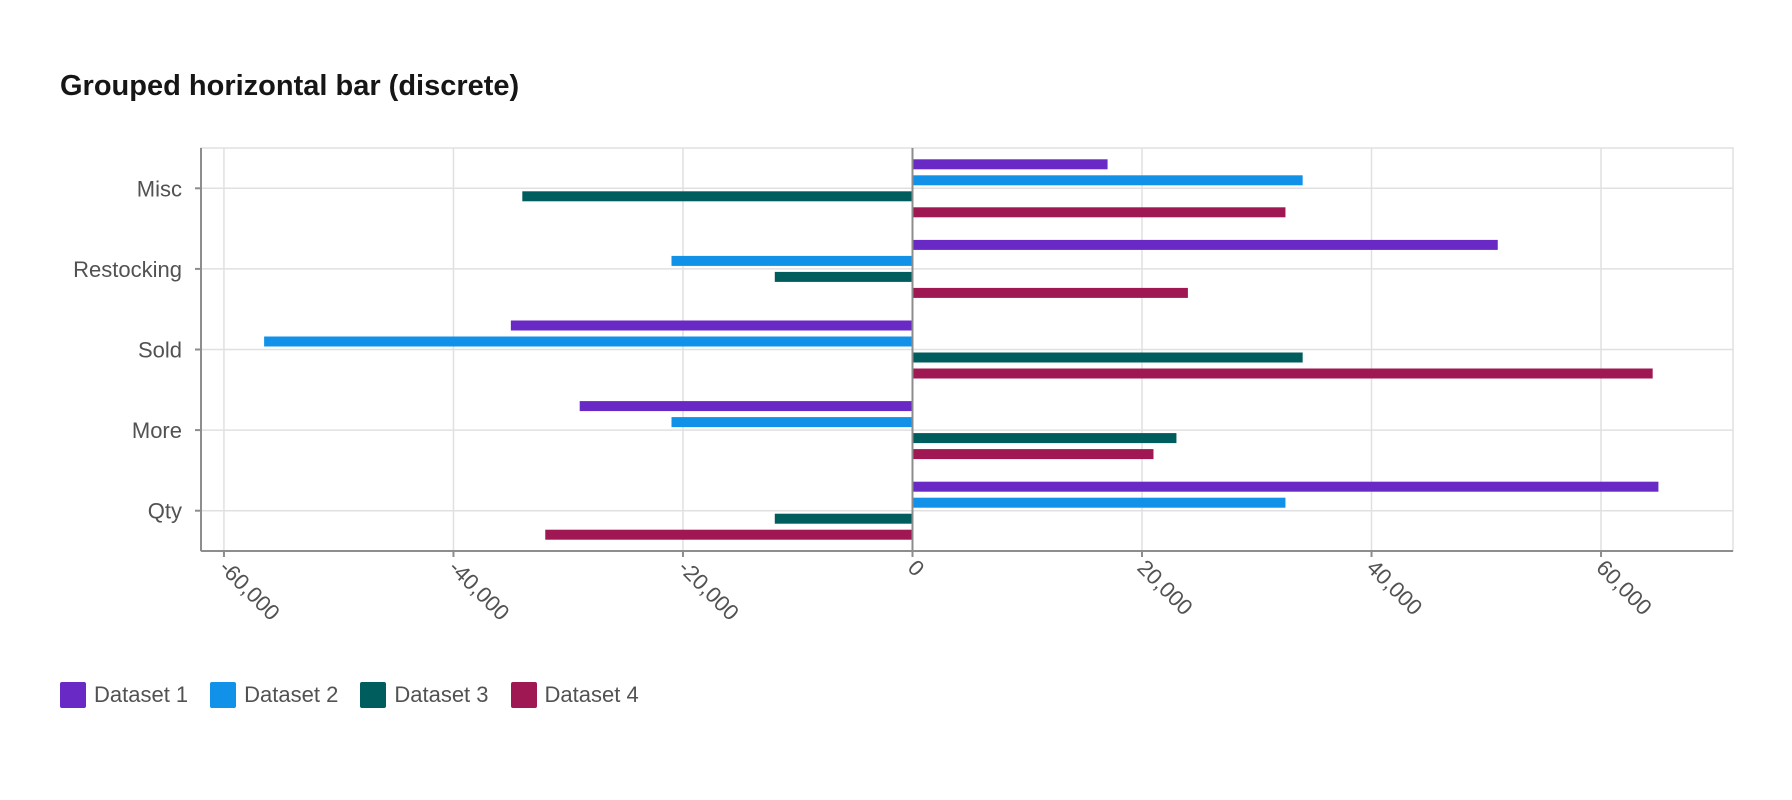  Describe the element at coordinates (127, 269) in the screenshot. I see `y-tick-label: Restocking` at that location.